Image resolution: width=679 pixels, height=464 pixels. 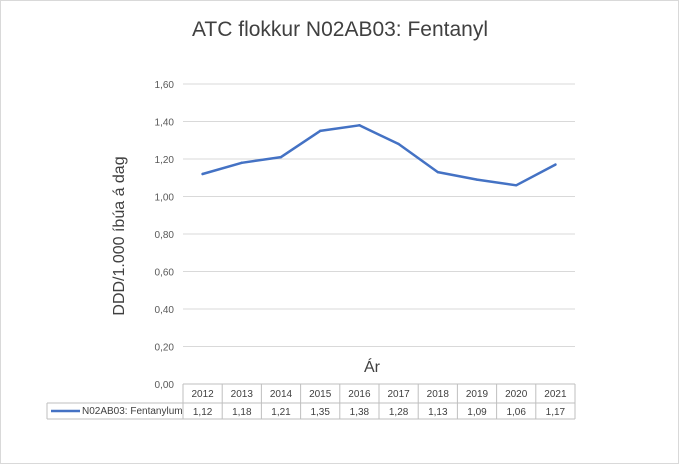 What do you see at coordinates (202, 394) in the screenshot?
I see `x-tick-label: 2012` at bounding box center [202, 394].